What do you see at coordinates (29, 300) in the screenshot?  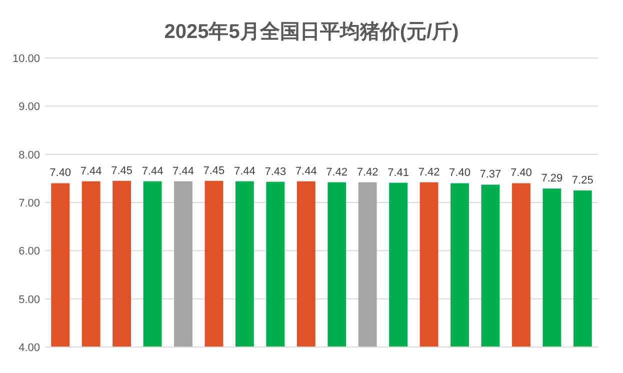 I see `y-tick-label: 5.00` at bounding box center [29, 300].